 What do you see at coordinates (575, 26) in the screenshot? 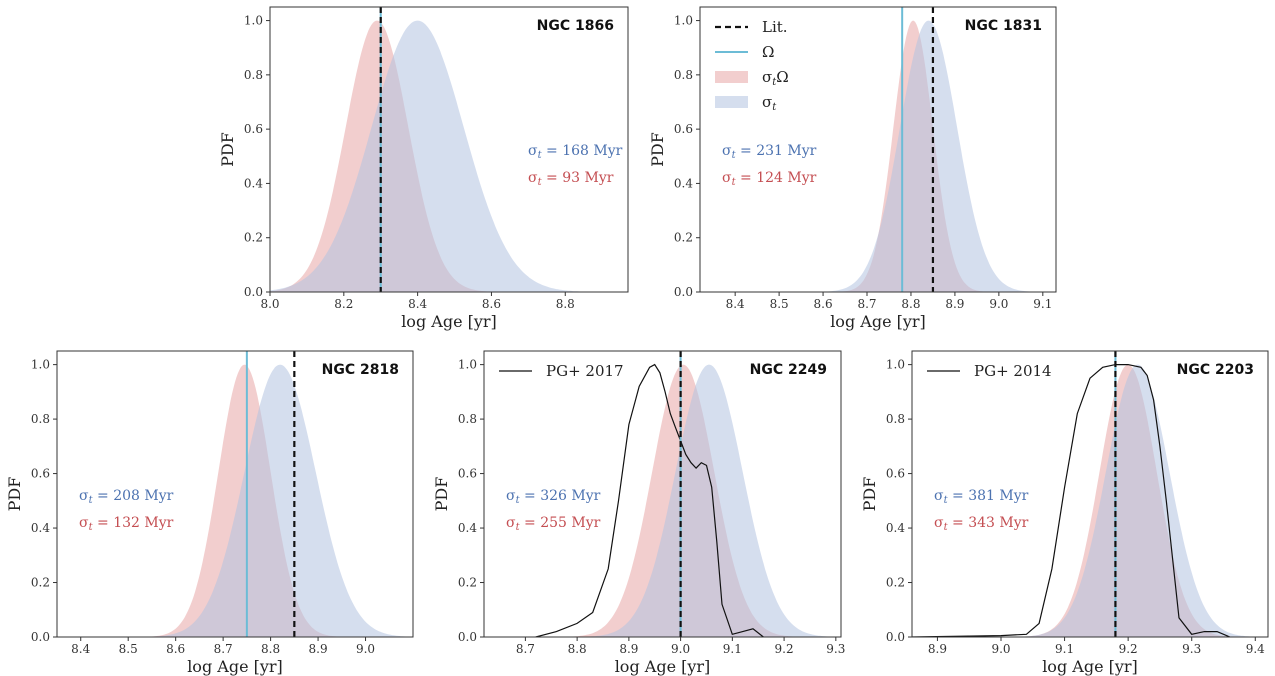
I see `cluster-name: NGC 1866` at bounding box center [575, 26].